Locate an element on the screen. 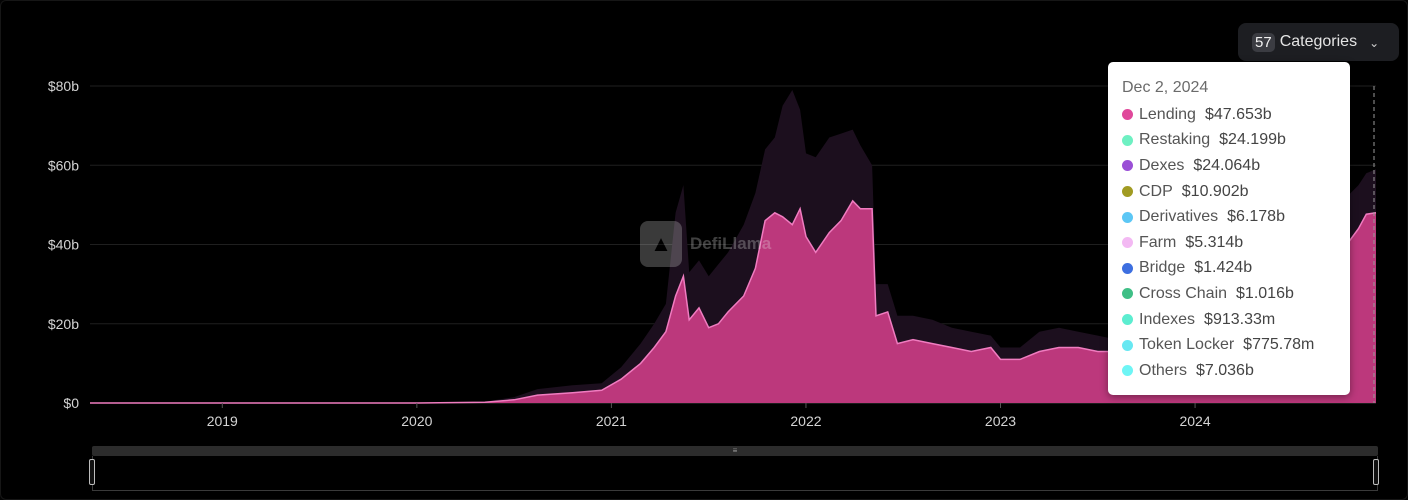  categories-count: 57 is located at coordinates (1263, 42).